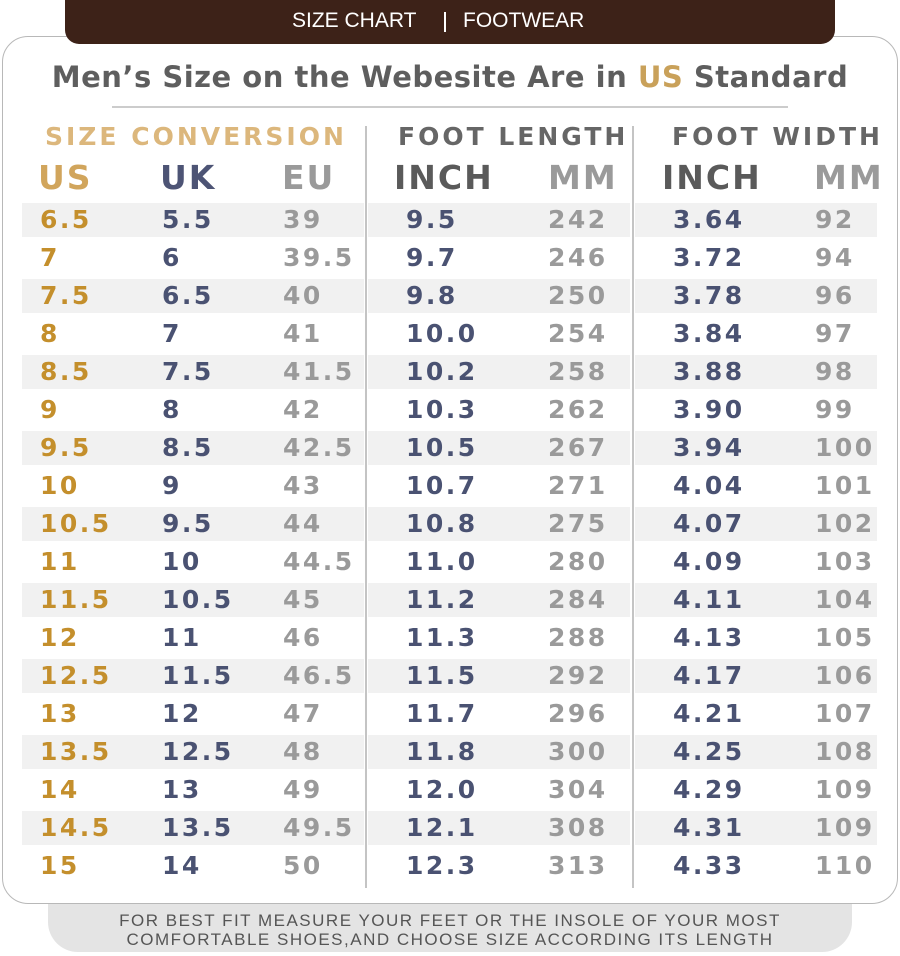  I want to click on group-header: SIZE CONVERSION, so click(196, 136).